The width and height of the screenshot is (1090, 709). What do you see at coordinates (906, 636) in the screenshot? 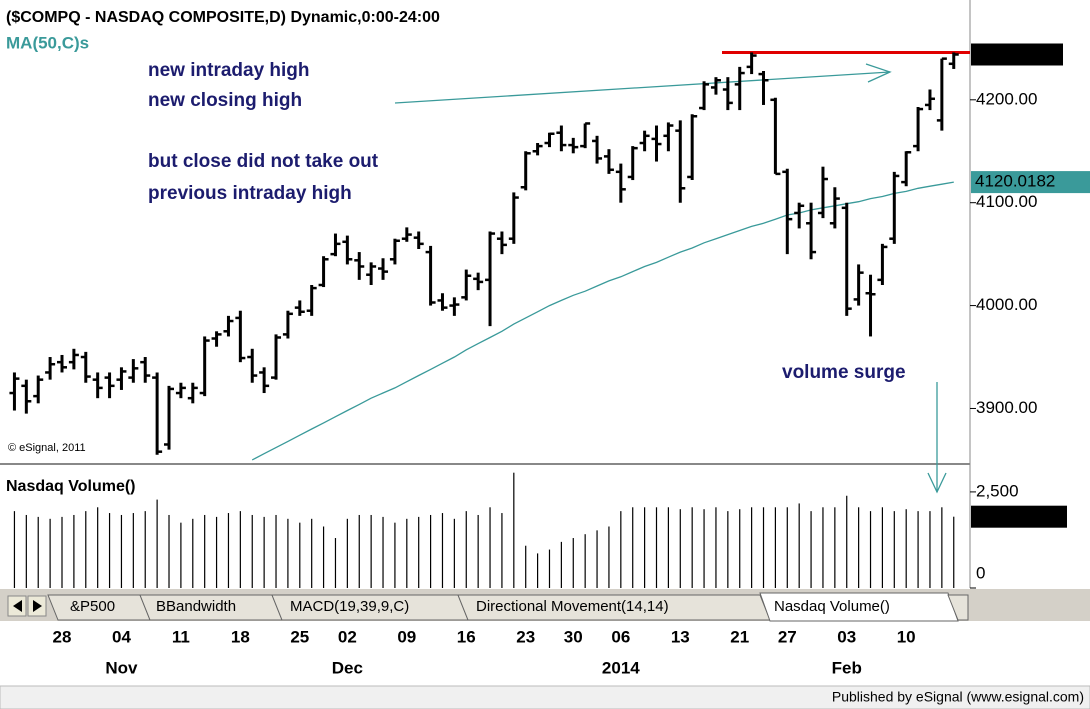
I see `x-tick-label: 10` at bounding box center [906, 636].